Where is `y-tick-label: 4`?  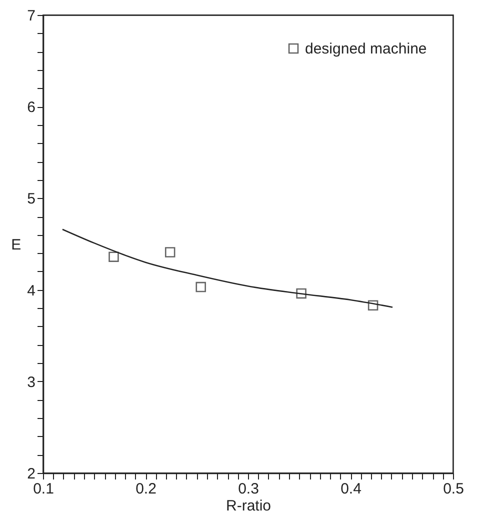 y-tick-label: 4 is located at coordinates (31, 291).